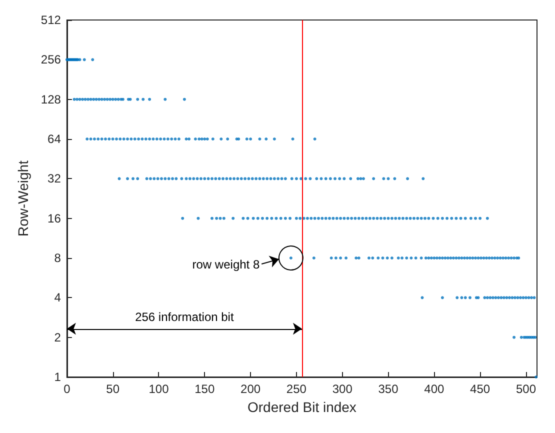 Image resolution: width=555 pixels, height=433 pixels. Describe the element at coordinates (296, 389) in the screenshot. I see `x-tick-label: 250` at that location.